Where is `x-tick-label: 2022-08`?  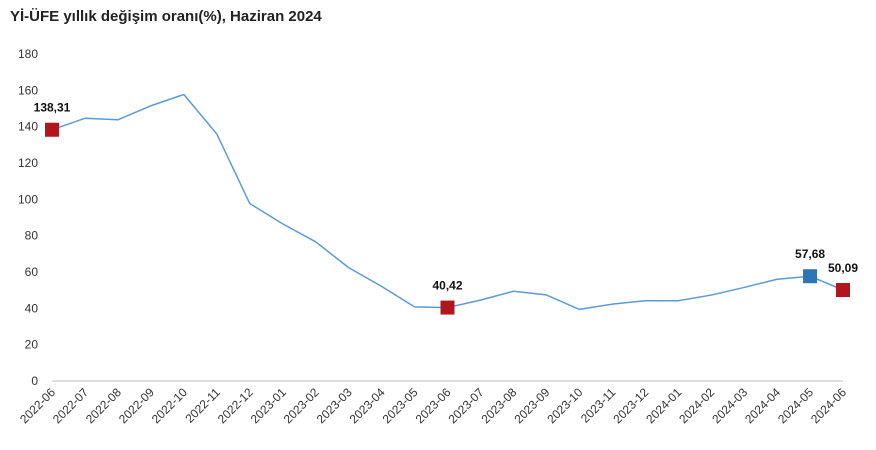
x-tick-label: 2022-08 is located at coordinates (103, 405).